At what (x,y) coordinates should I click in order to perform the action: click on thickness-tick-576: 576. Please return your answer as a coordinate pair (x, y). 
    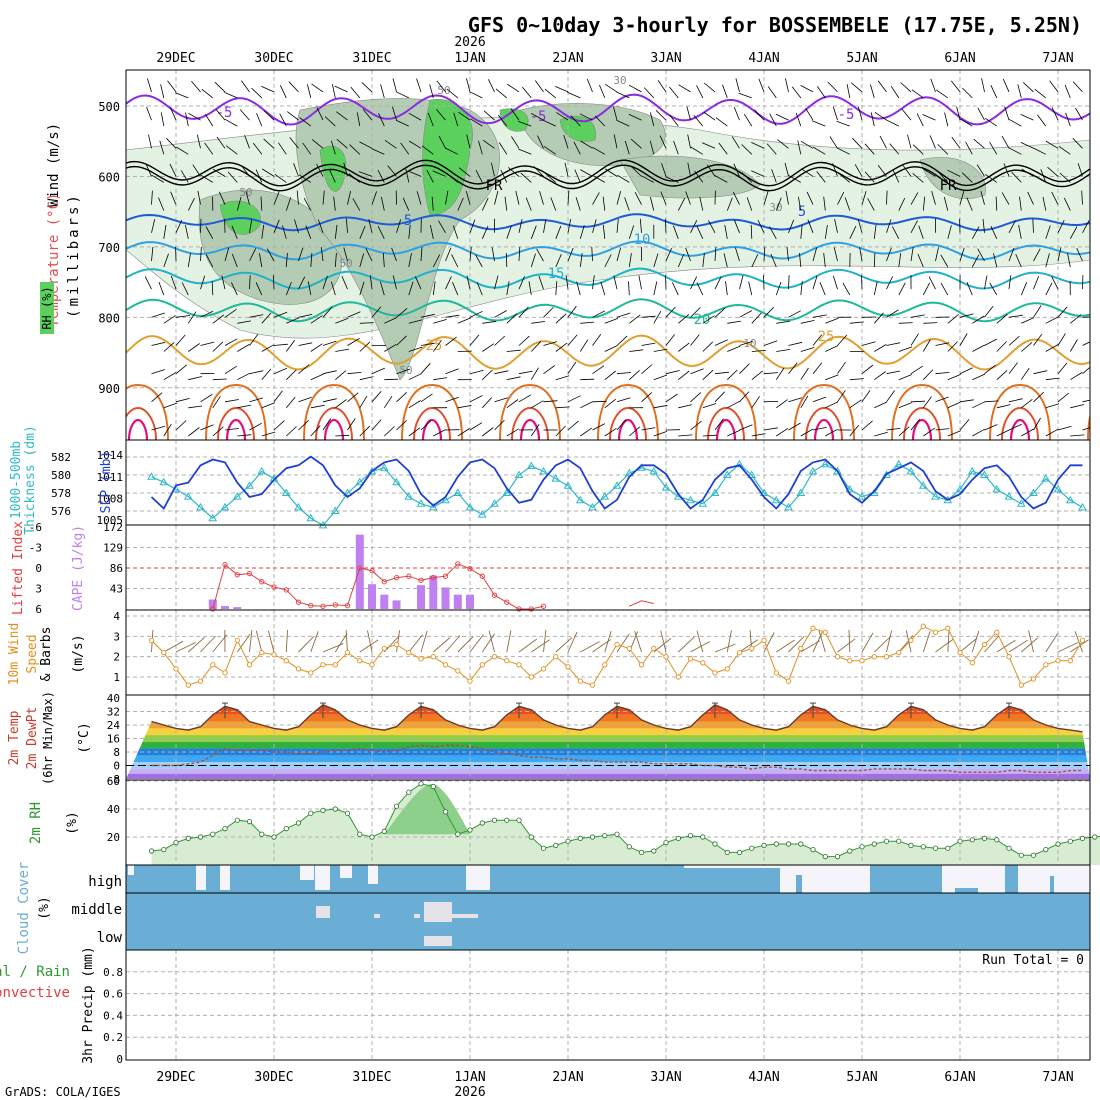
    Looking at the image, I should click on (61, 511).